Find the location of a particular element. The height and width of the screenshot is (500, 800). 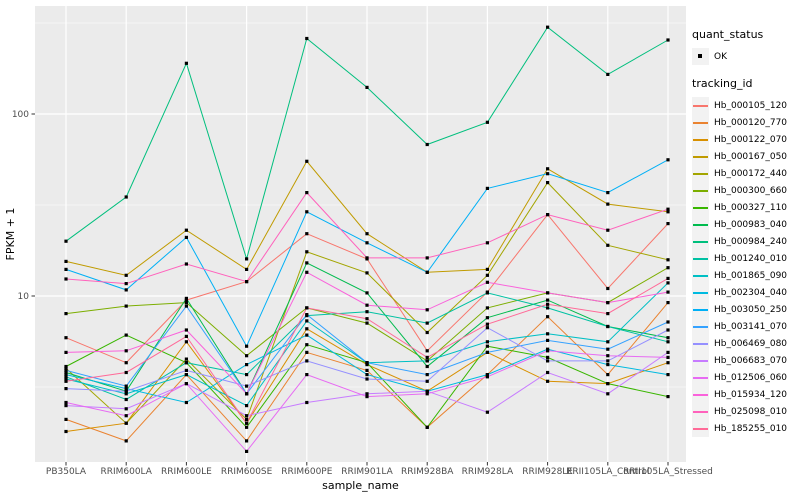

legend-entry-Hb_003141_070: Hb_003141_070 is located at coordinates (745, 326).